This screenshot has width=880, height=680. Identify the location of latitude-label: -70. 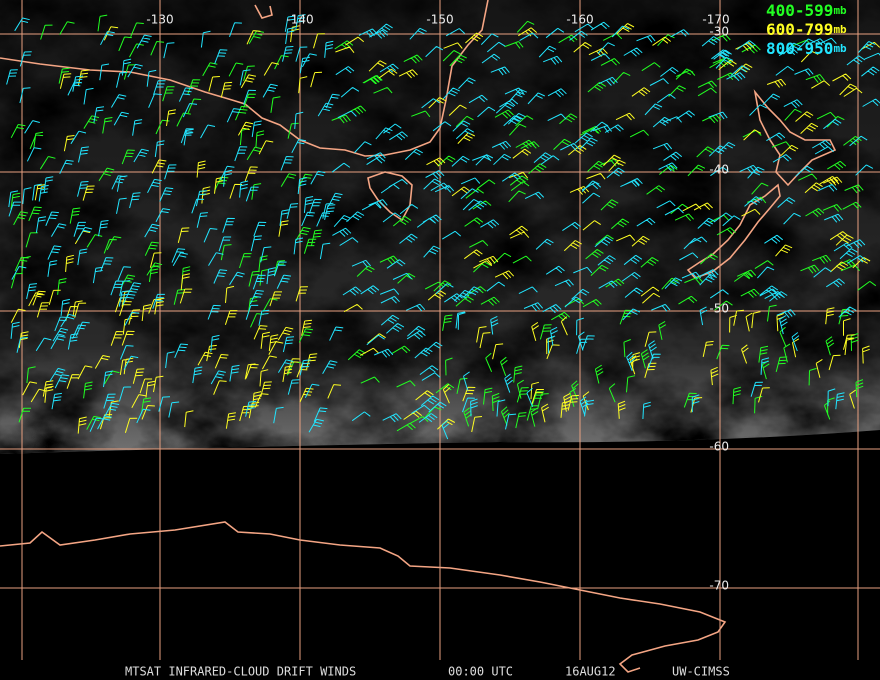
(719, 586).